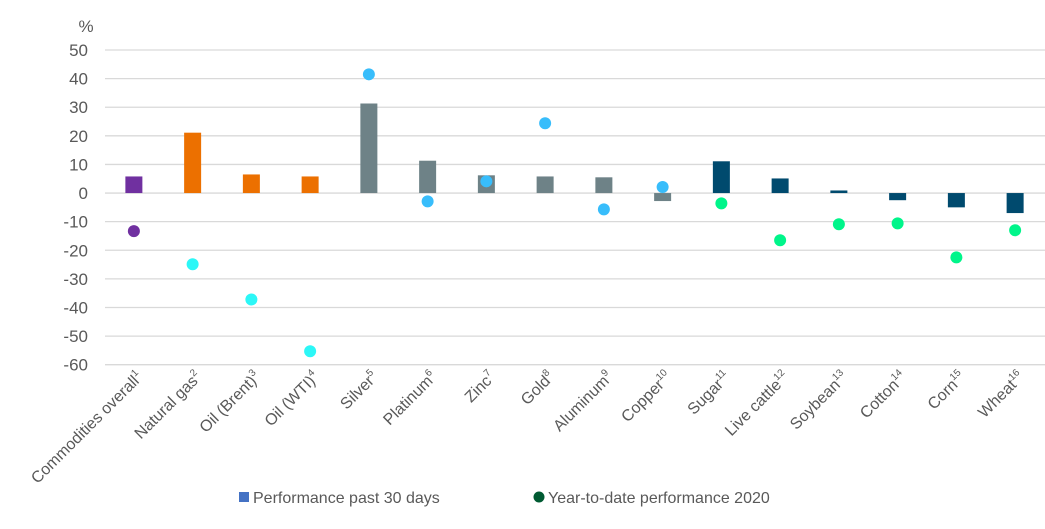  Describe the element at coordinates (75, 250) in the screenshot. I see `y-tick-label: -20` at that location.